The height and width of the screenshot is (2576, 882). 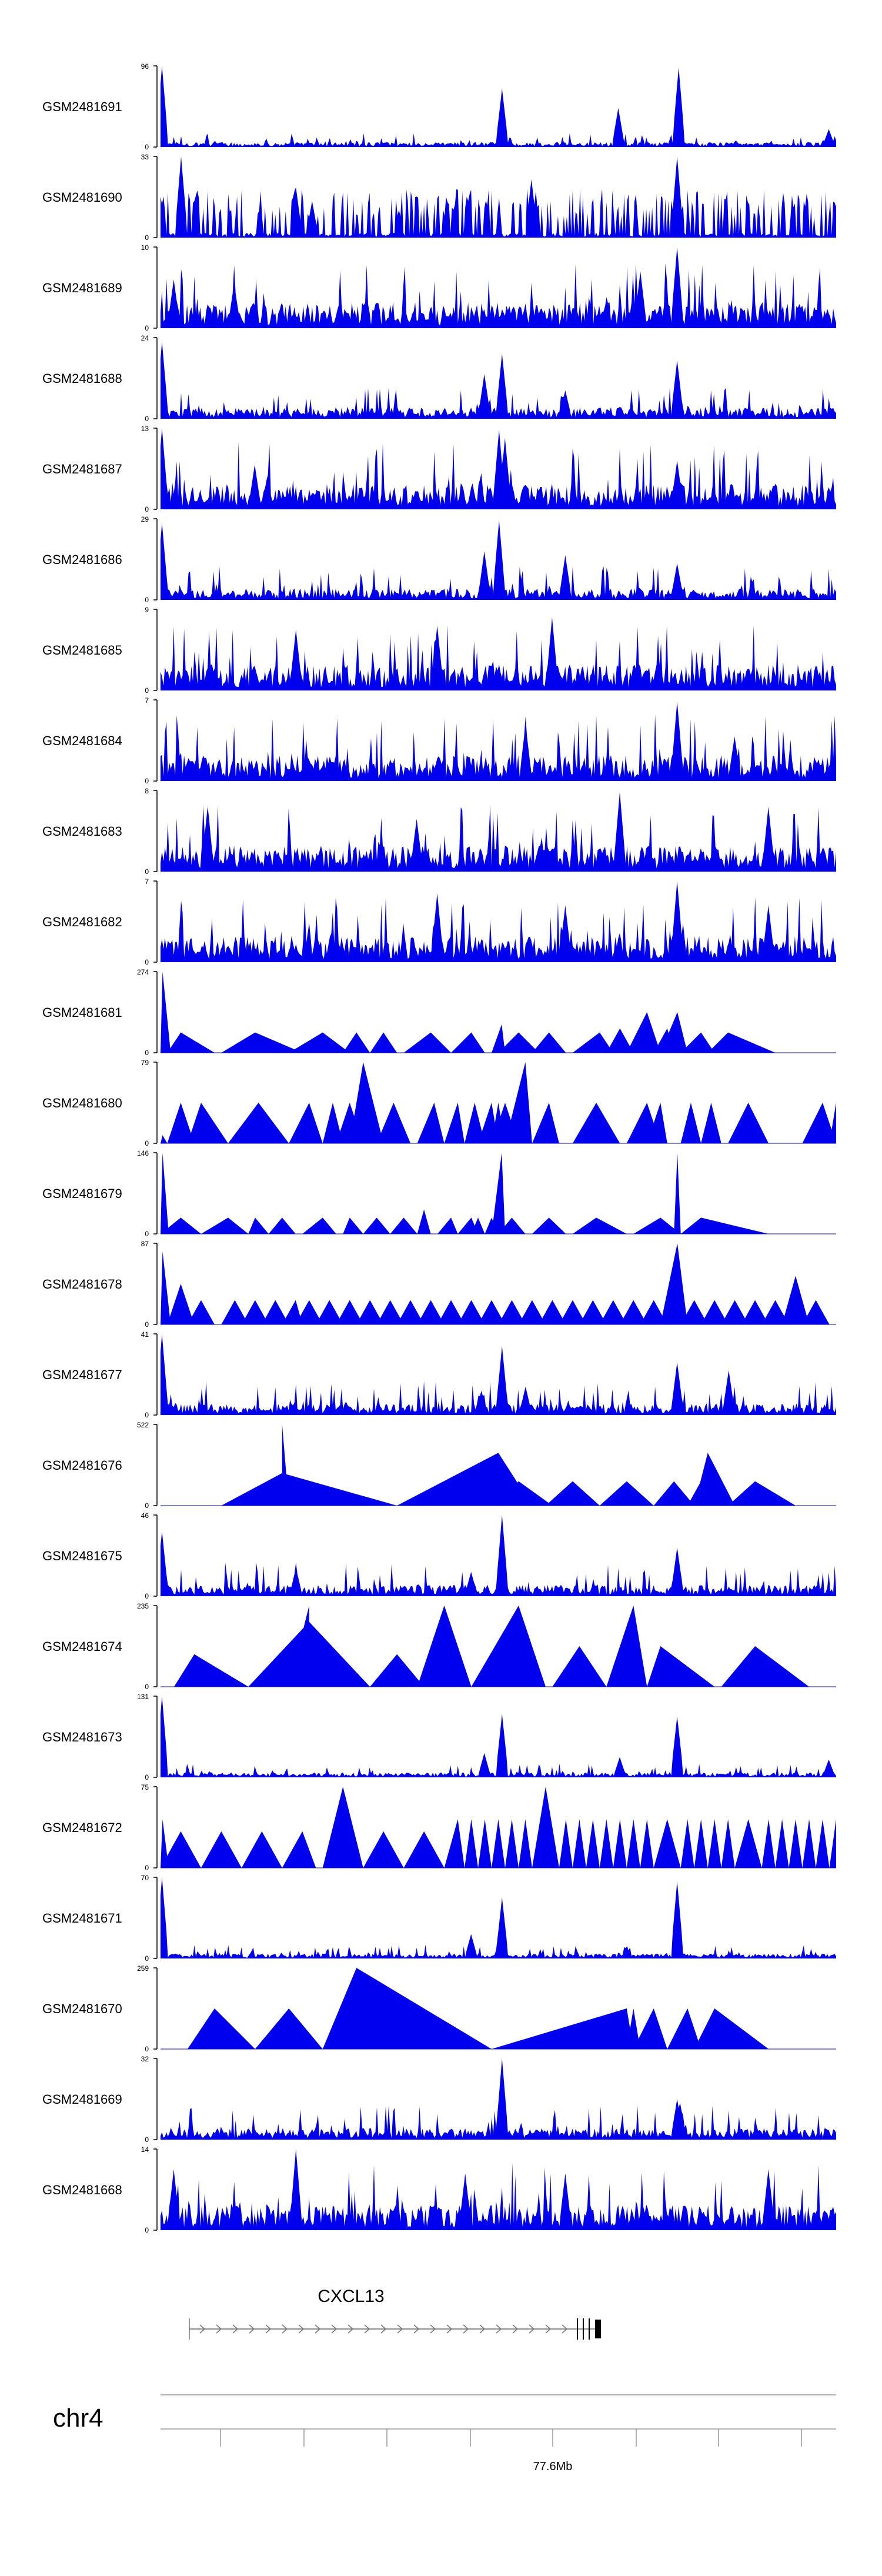 I want to click on track: GSM2481683 8 0, so click(x=439, y=831).